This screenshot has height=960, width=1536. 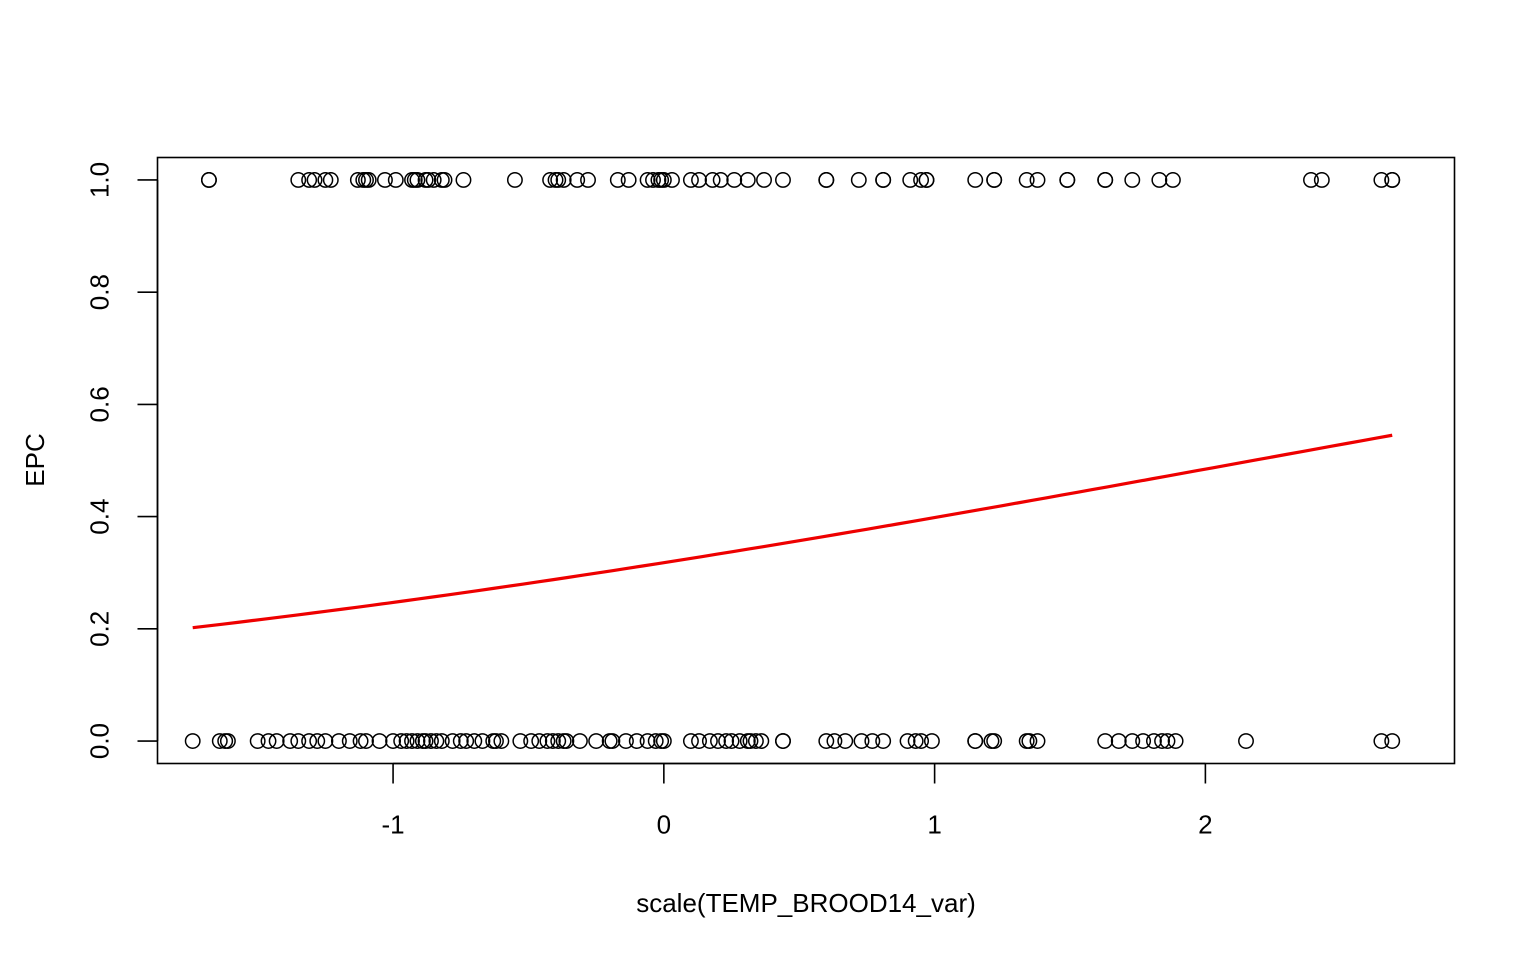 I want to click on x-tick-label: 0, so click(x=664, y=825).